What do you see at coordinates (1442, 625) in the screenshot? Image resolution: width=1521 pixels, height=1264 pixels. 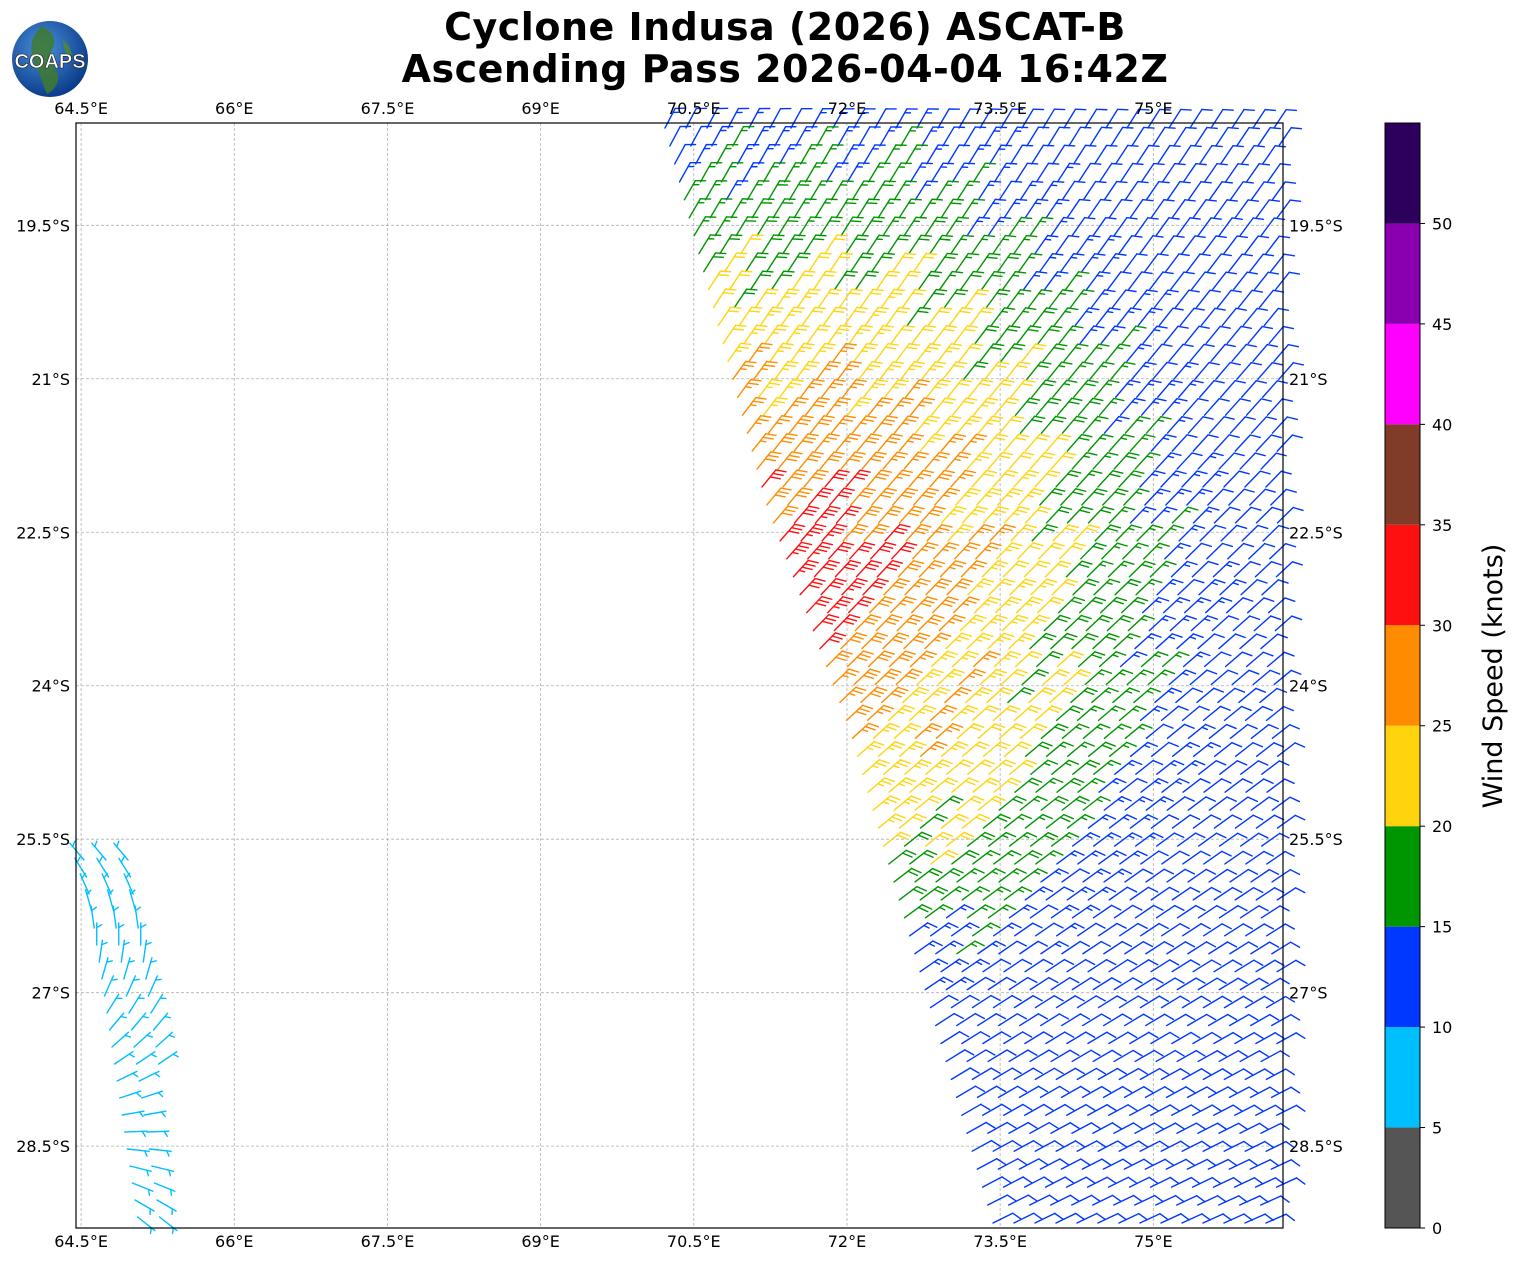 I see `colorbar-tick: 30` at bounding box center [1442, 625].